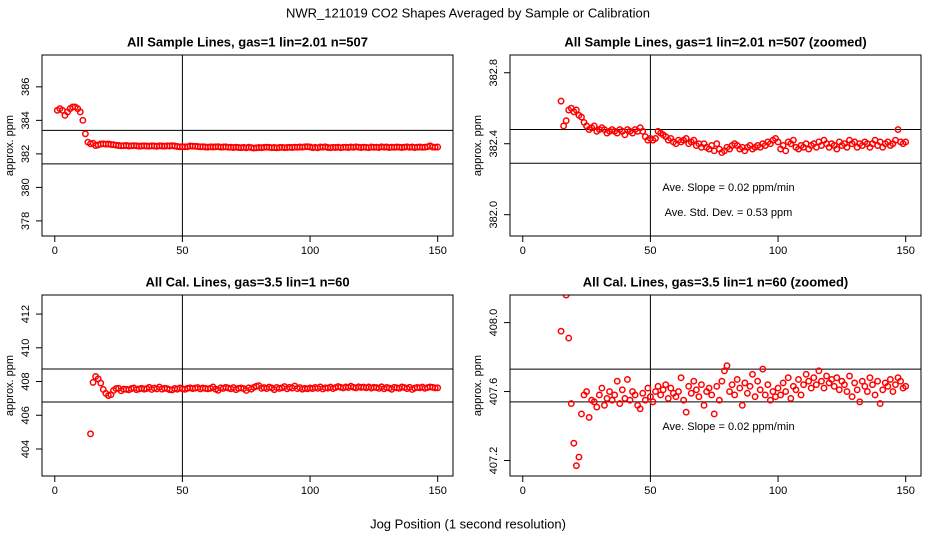 This screenshot has width=936, height=540. Describe the element at coordinates (494, 144) in the screenshot. I see `y-tick-label: 382.4` at that location.